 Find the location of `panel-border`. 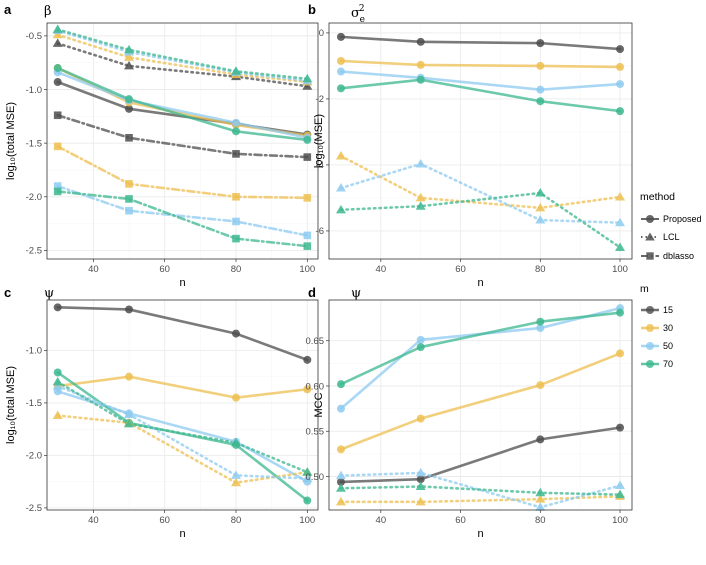

panel-border is located at coordinates (182, 405).